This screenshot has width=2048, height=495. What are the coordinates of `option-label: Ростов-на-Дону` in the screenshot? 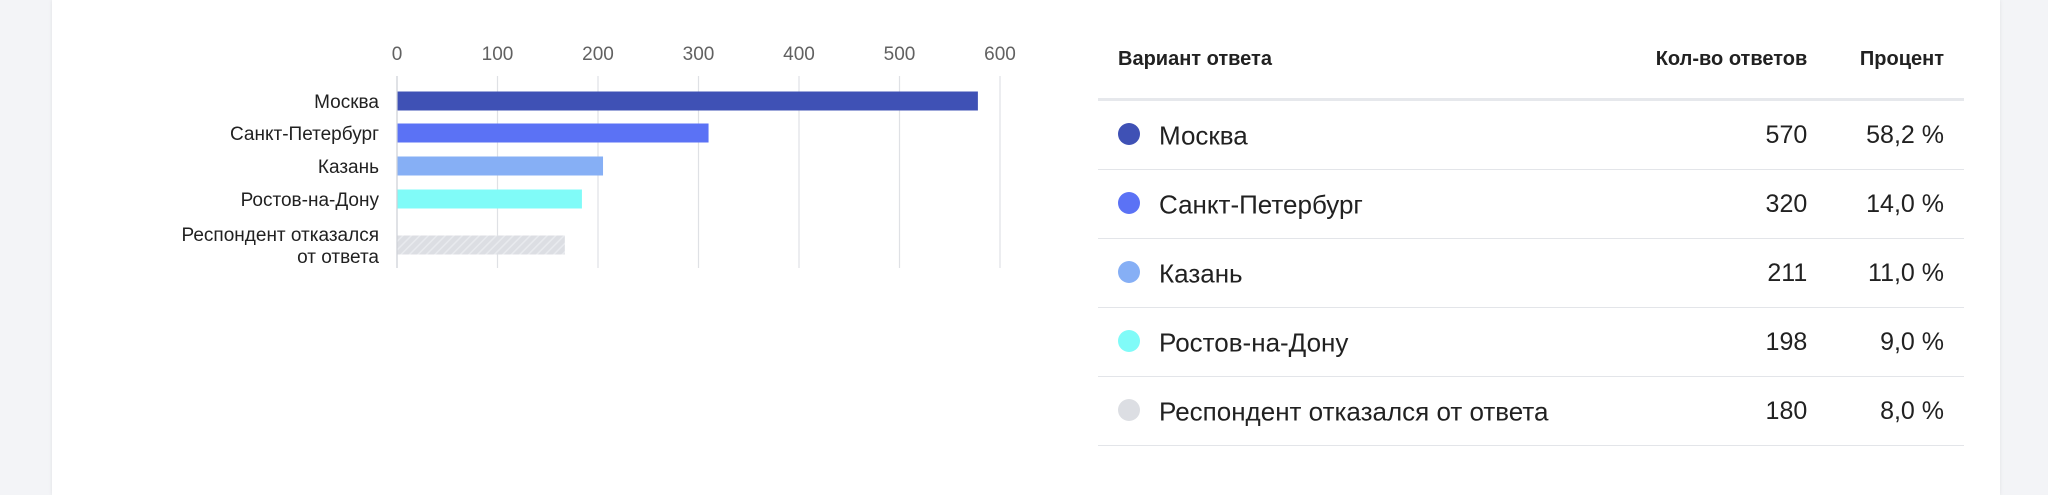 It's located at (1254, 342).